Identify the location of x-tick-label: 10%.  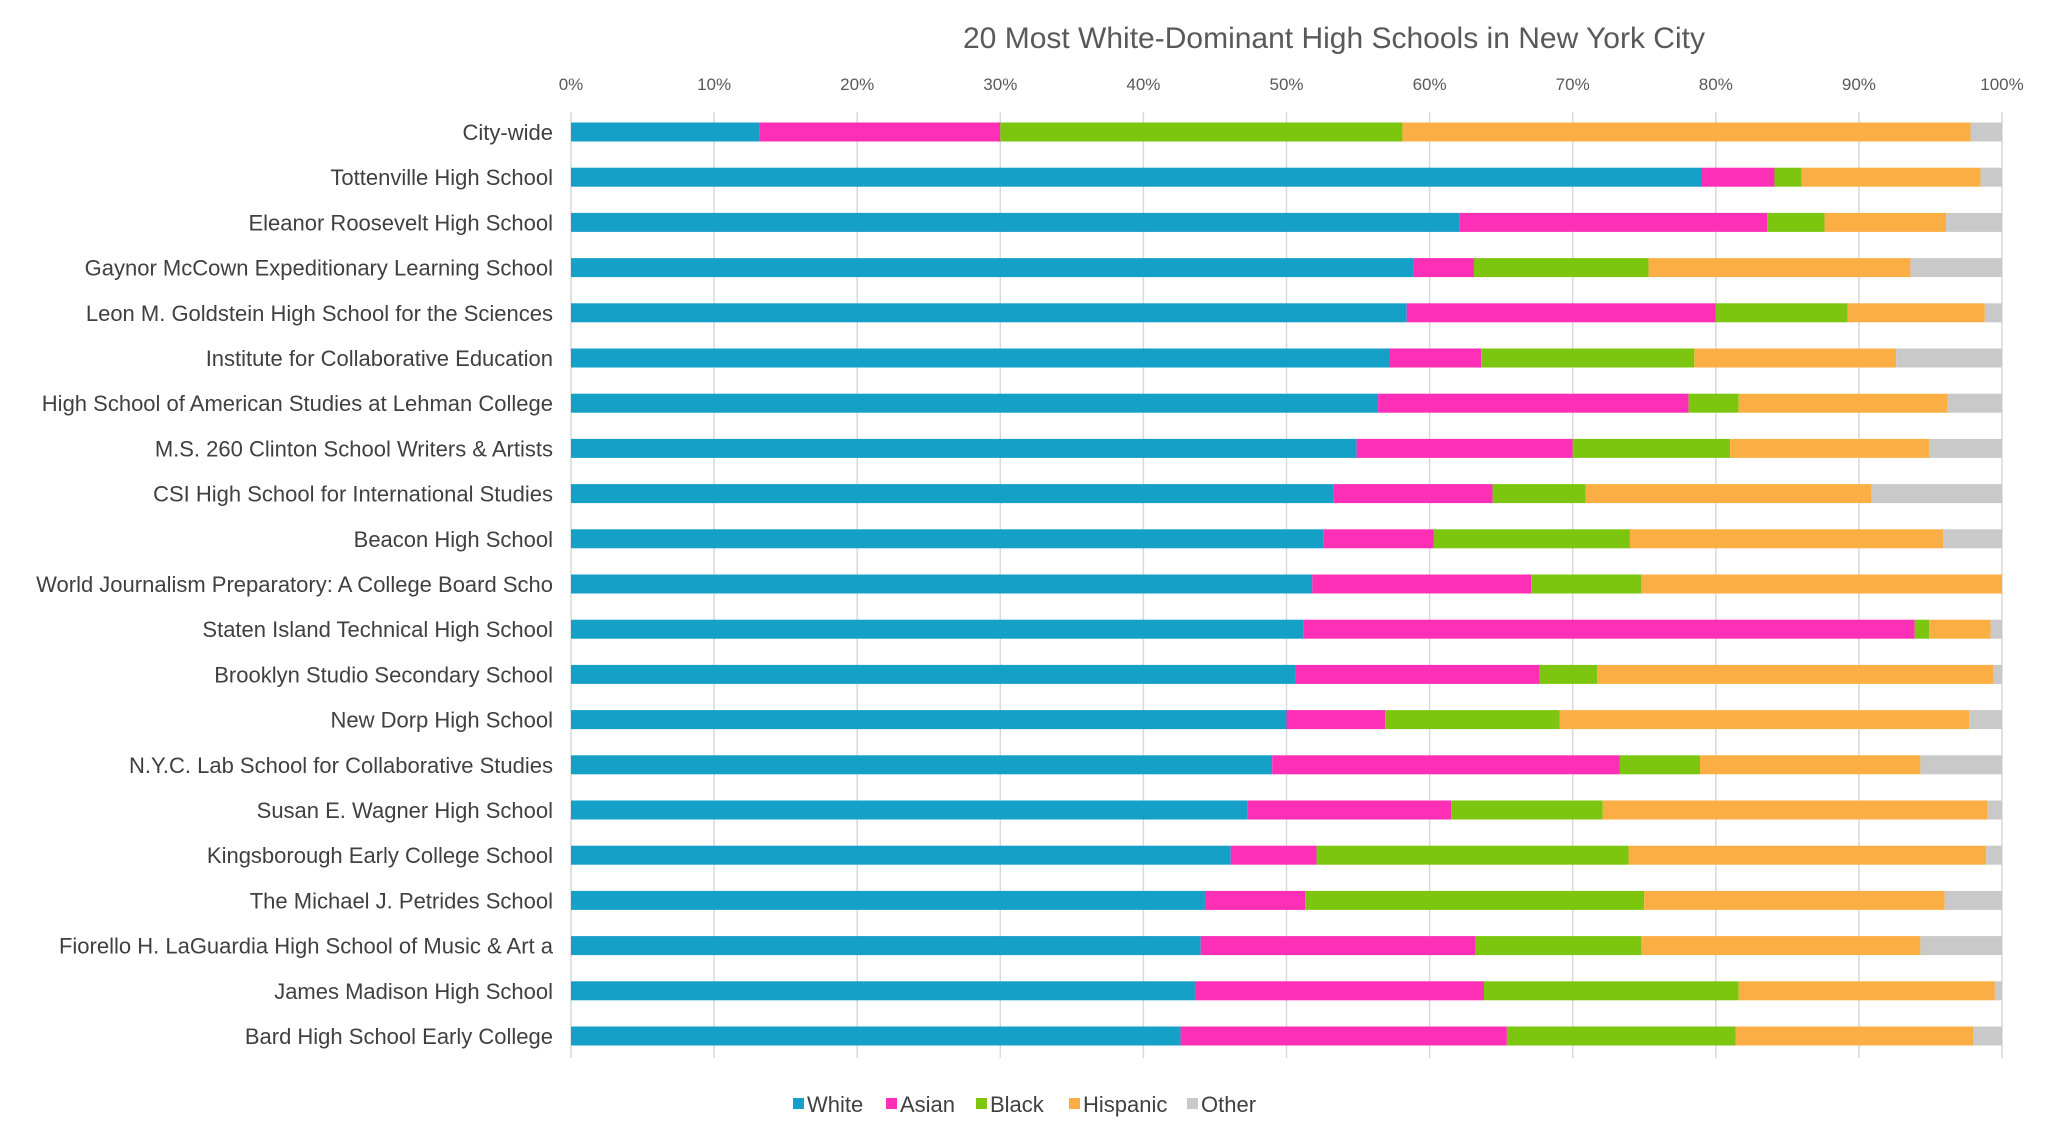
(714, 84).